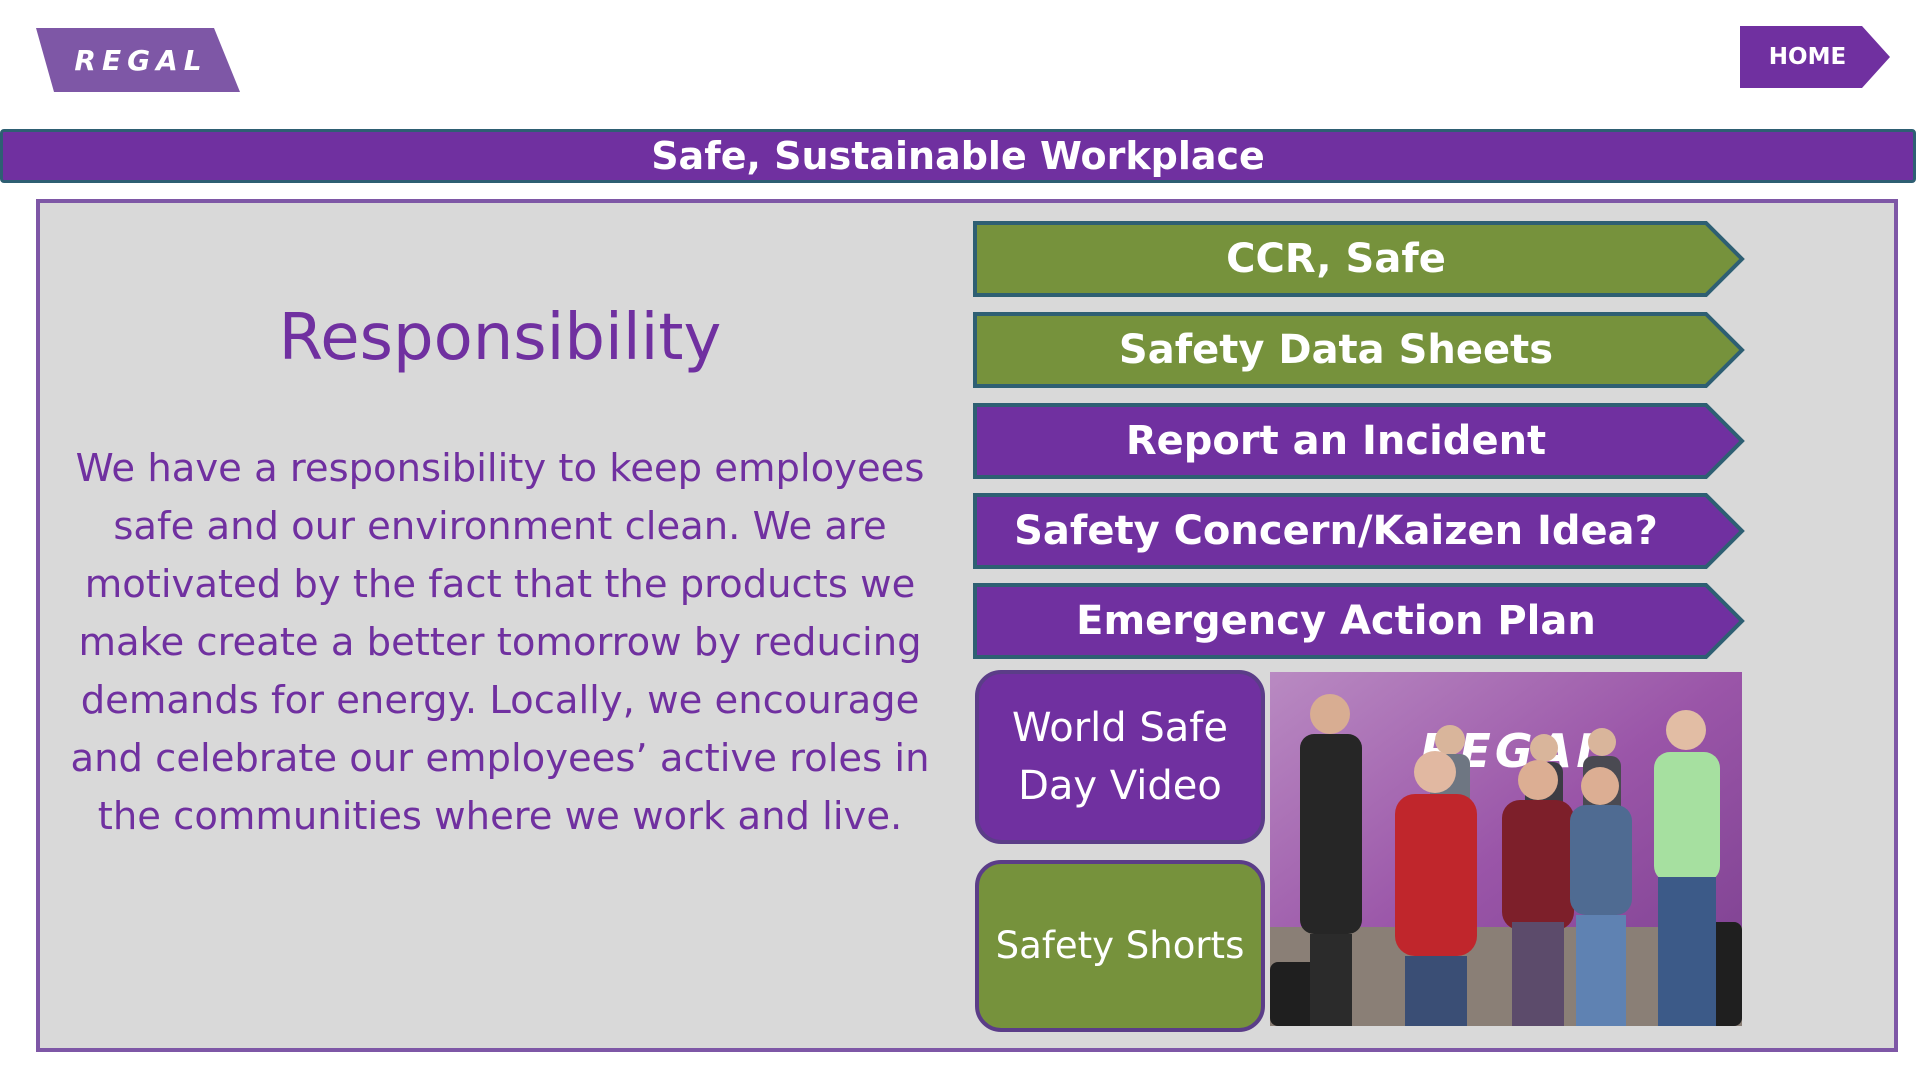  What do you see at coordinates (1807, 57) in the screenshot?
I see `home-label: HOME` at bounding box center [1807, 57].